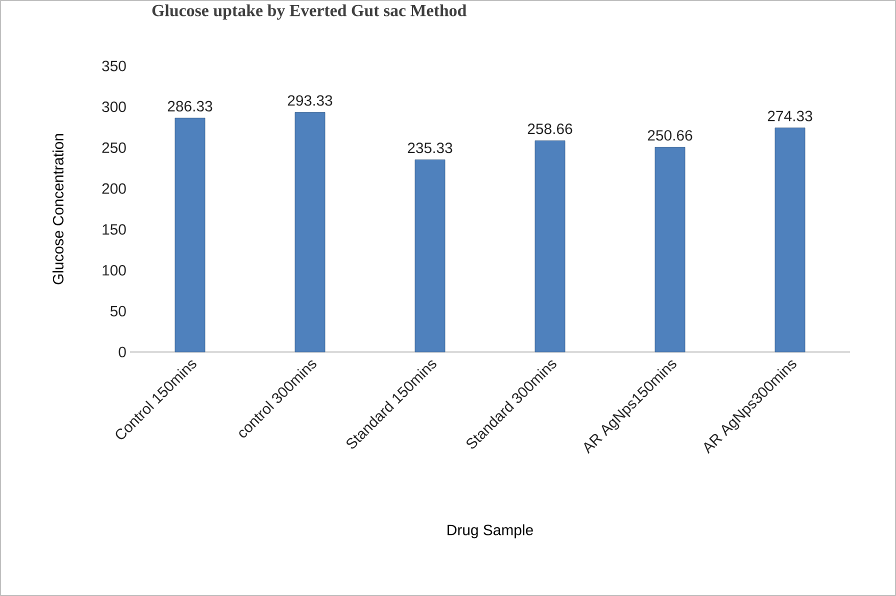 The image size is (896, 596). I want to click on data-label: 250.66, so click(670, 135).